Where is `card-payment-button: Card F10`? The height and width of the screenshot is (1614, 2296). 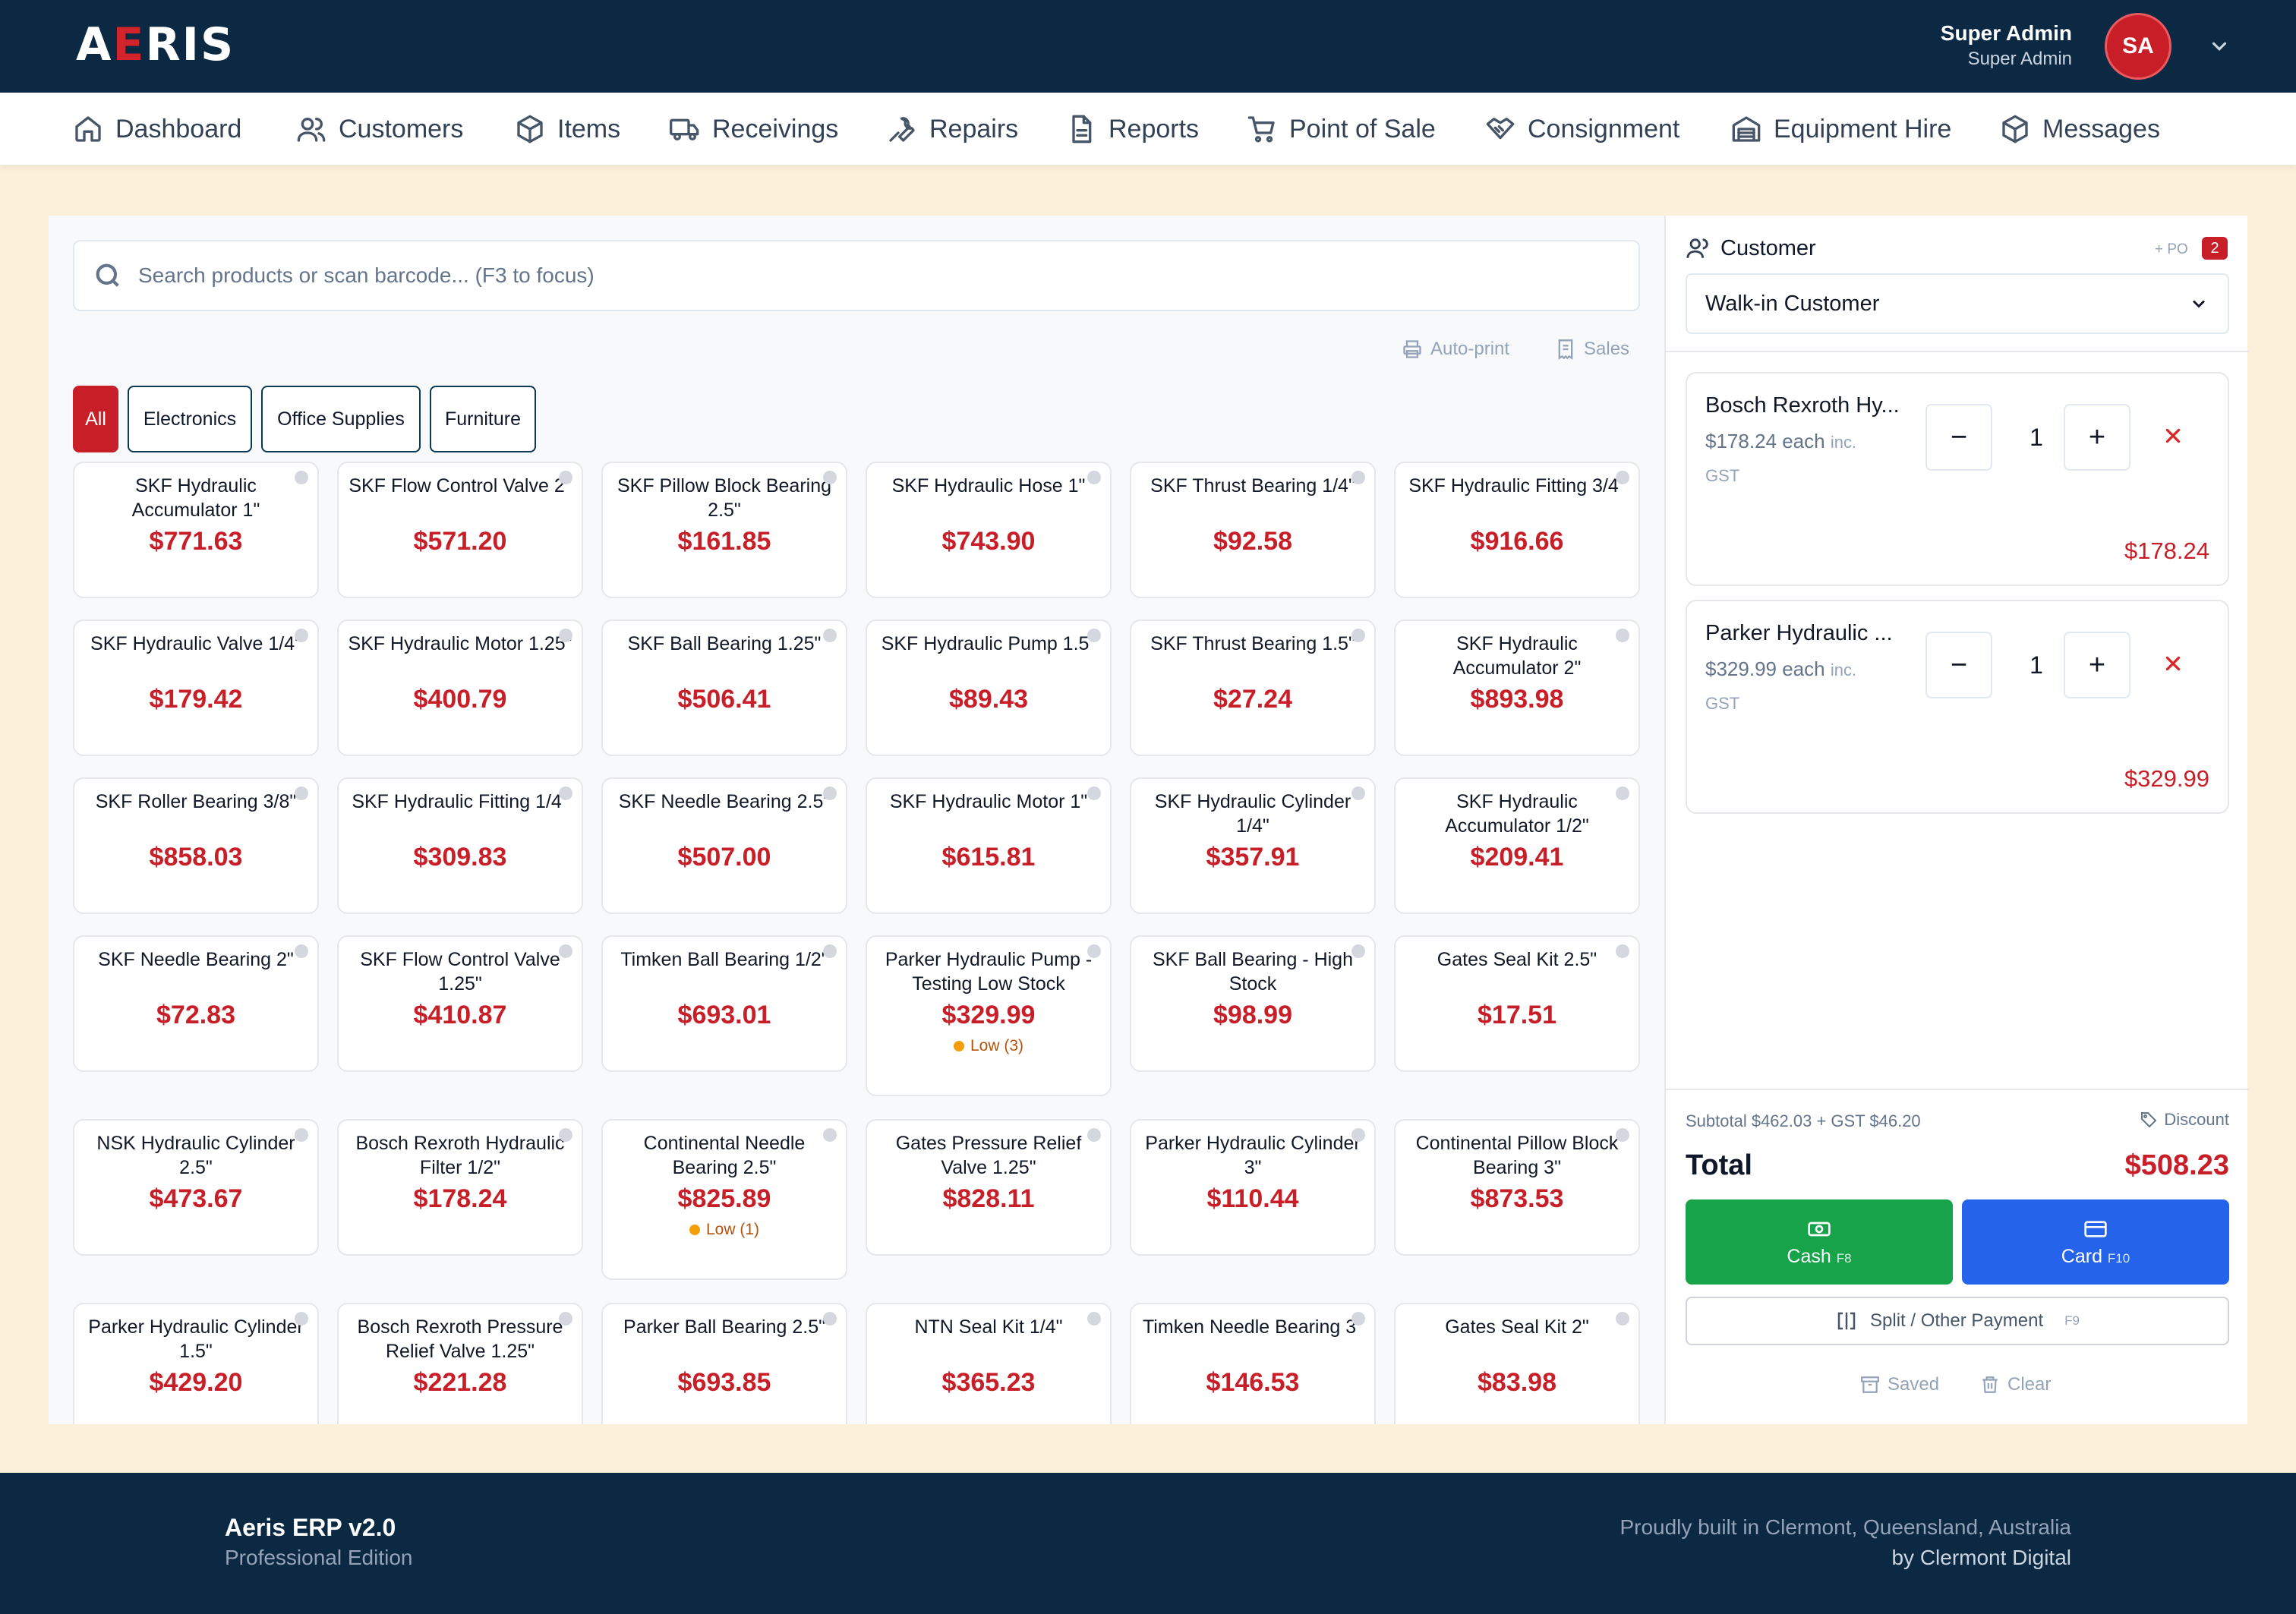
card-payment-button: Card F10 is located at coordinates (2095, 1242).